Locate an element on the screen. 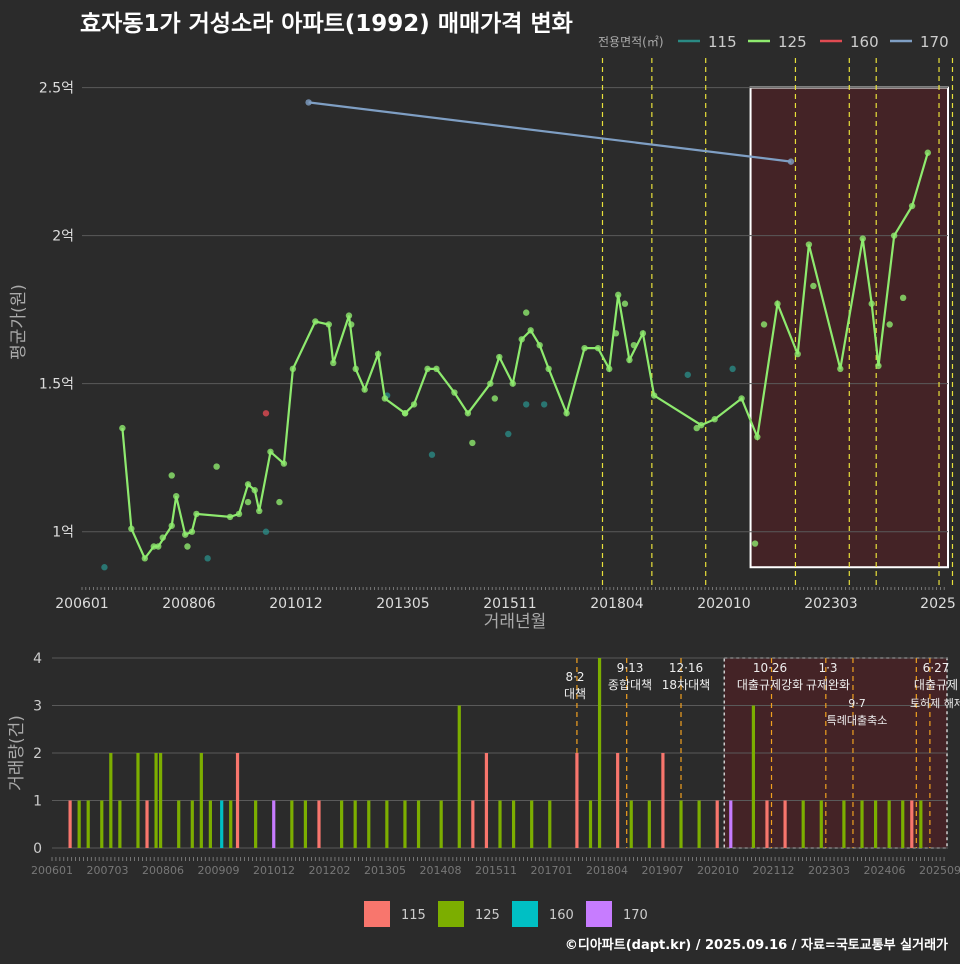 The width and height of the screenshot is (960, 964). bar-x-tick-label: 201701 is located at coordinates (552, 870).